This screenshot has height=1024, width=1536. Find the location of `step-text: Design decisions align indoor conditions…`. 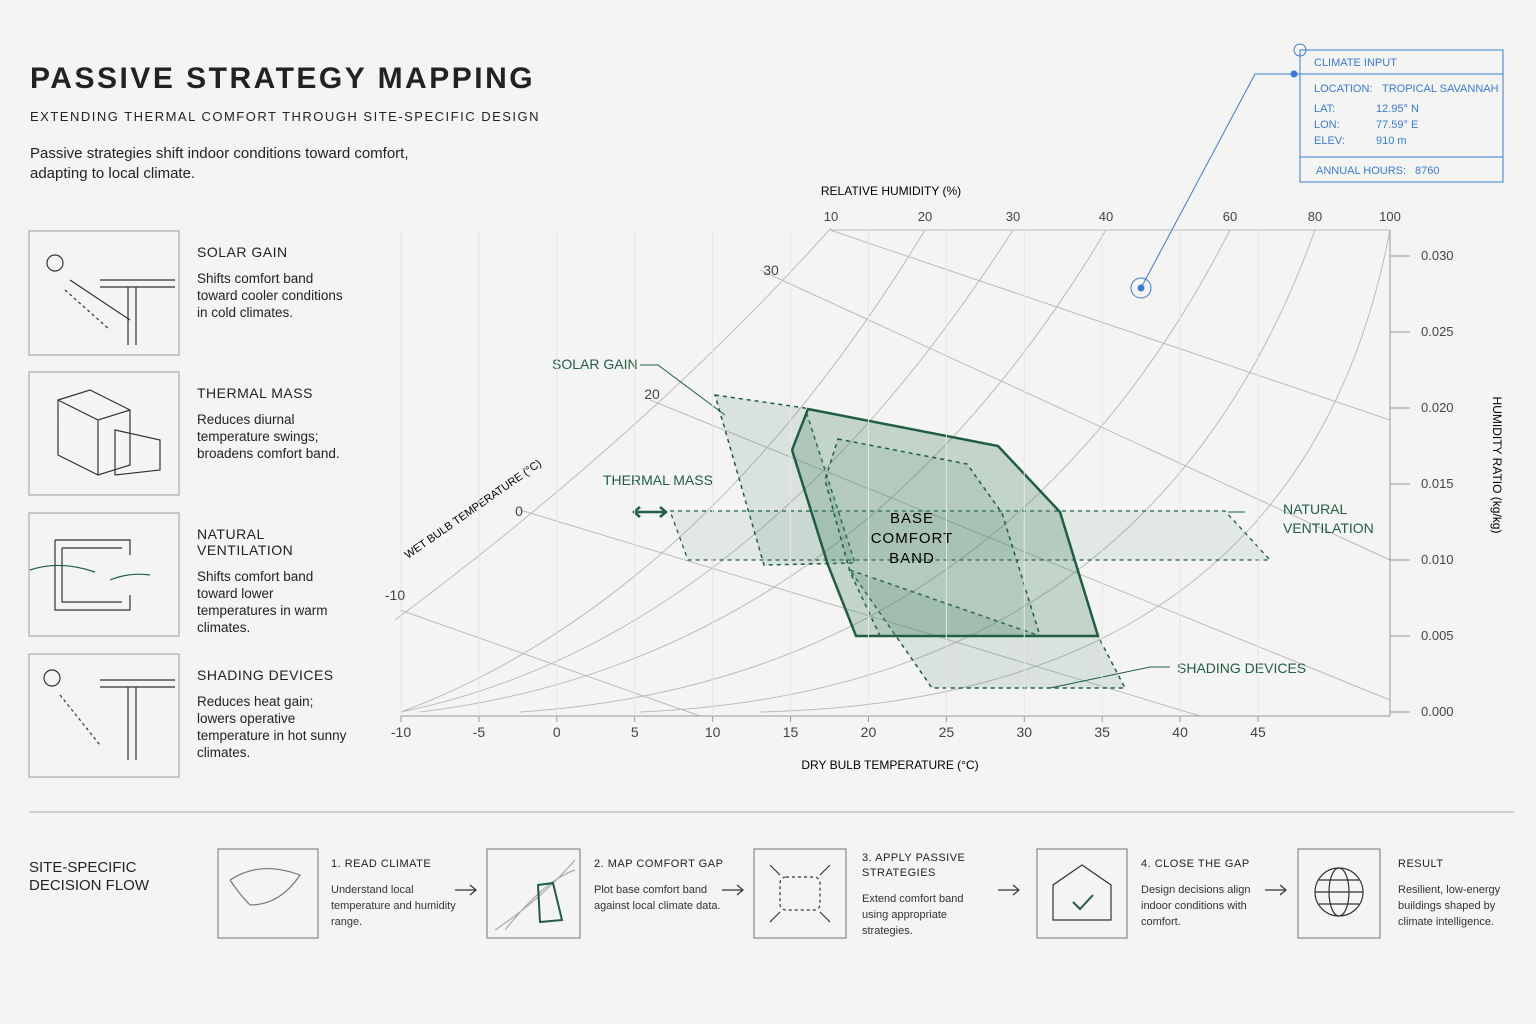

step-text: Design decisions align indoor conditions… is located at coordinates (1196, 906).